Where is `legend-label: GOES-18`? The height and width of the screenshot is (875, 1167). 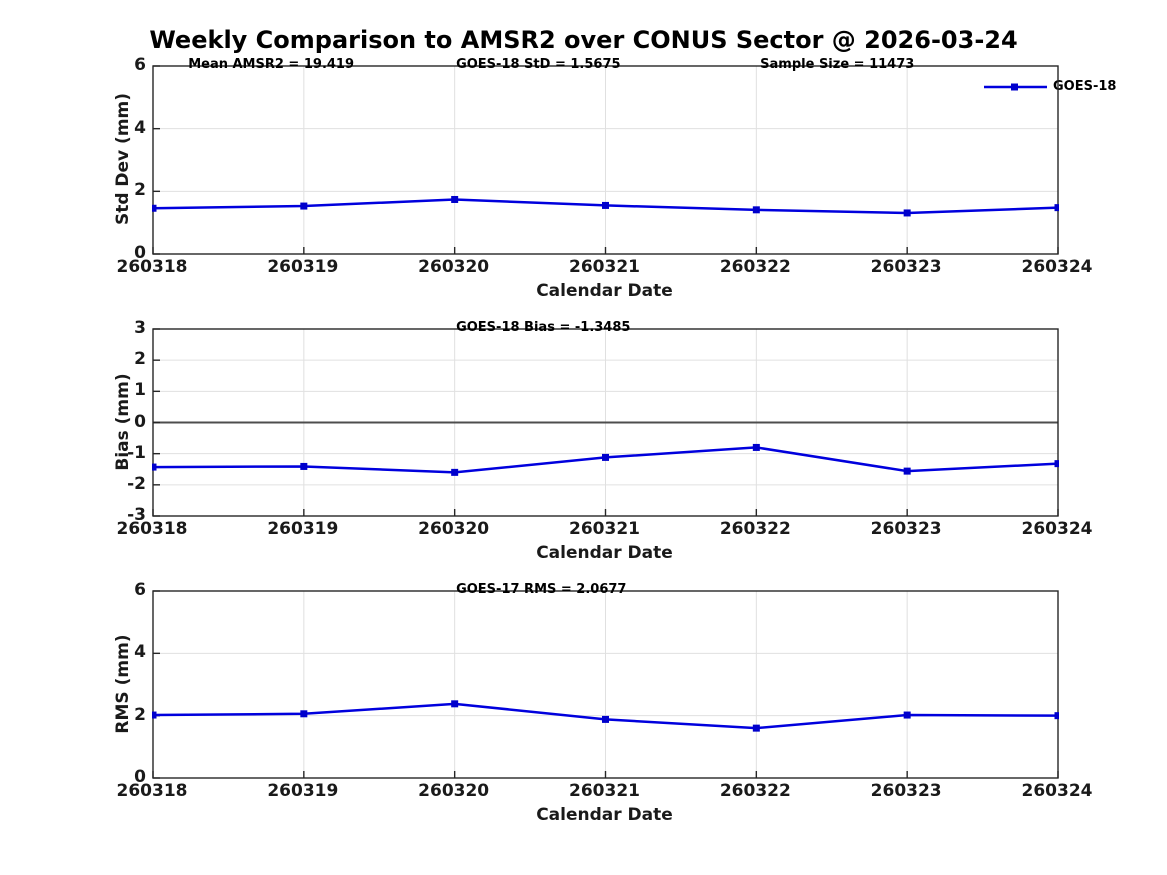
legend-label: GOES-18 is located at coordinates (1085, 86).